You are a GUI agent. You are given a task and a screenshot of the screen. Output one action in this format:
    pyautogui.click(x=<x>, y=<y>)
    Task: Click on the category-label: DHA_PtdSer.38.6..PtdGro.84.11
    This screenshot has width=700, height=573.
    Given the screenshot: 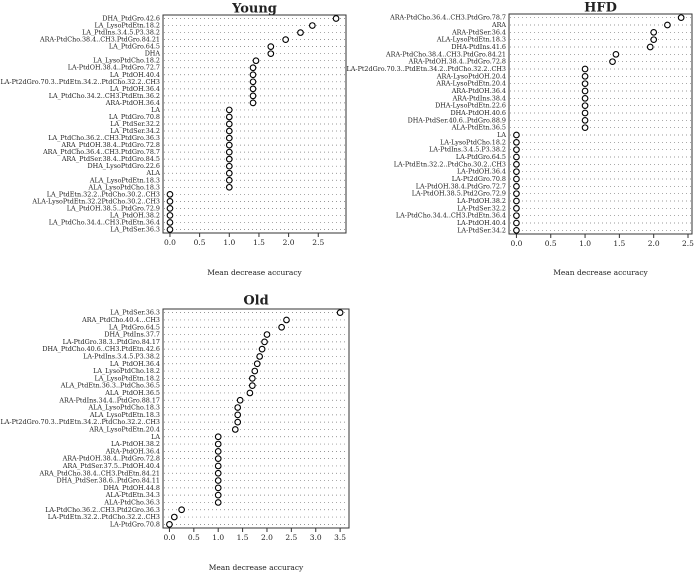 What is the action you would take?
    pyautogui.click(x=108, y=481)
    